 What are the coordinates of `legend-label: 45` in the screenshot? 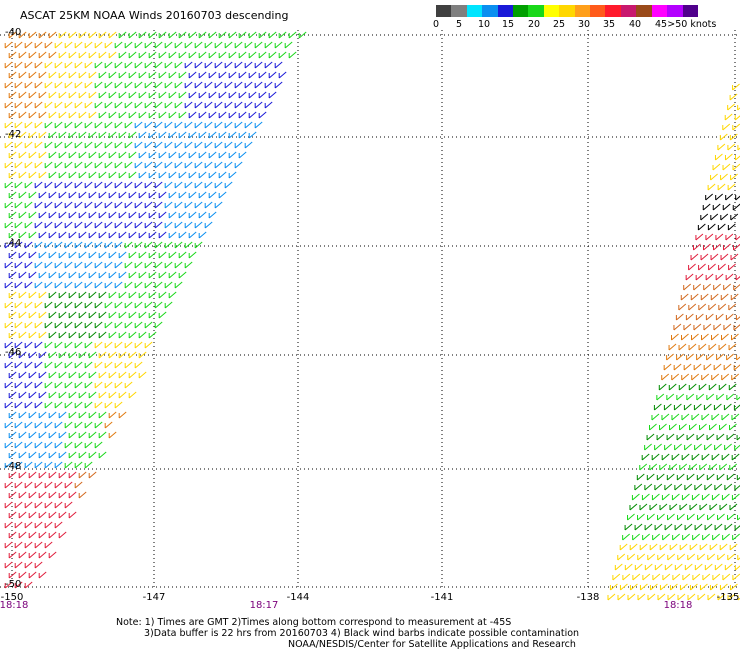 It's located at (661, 24).